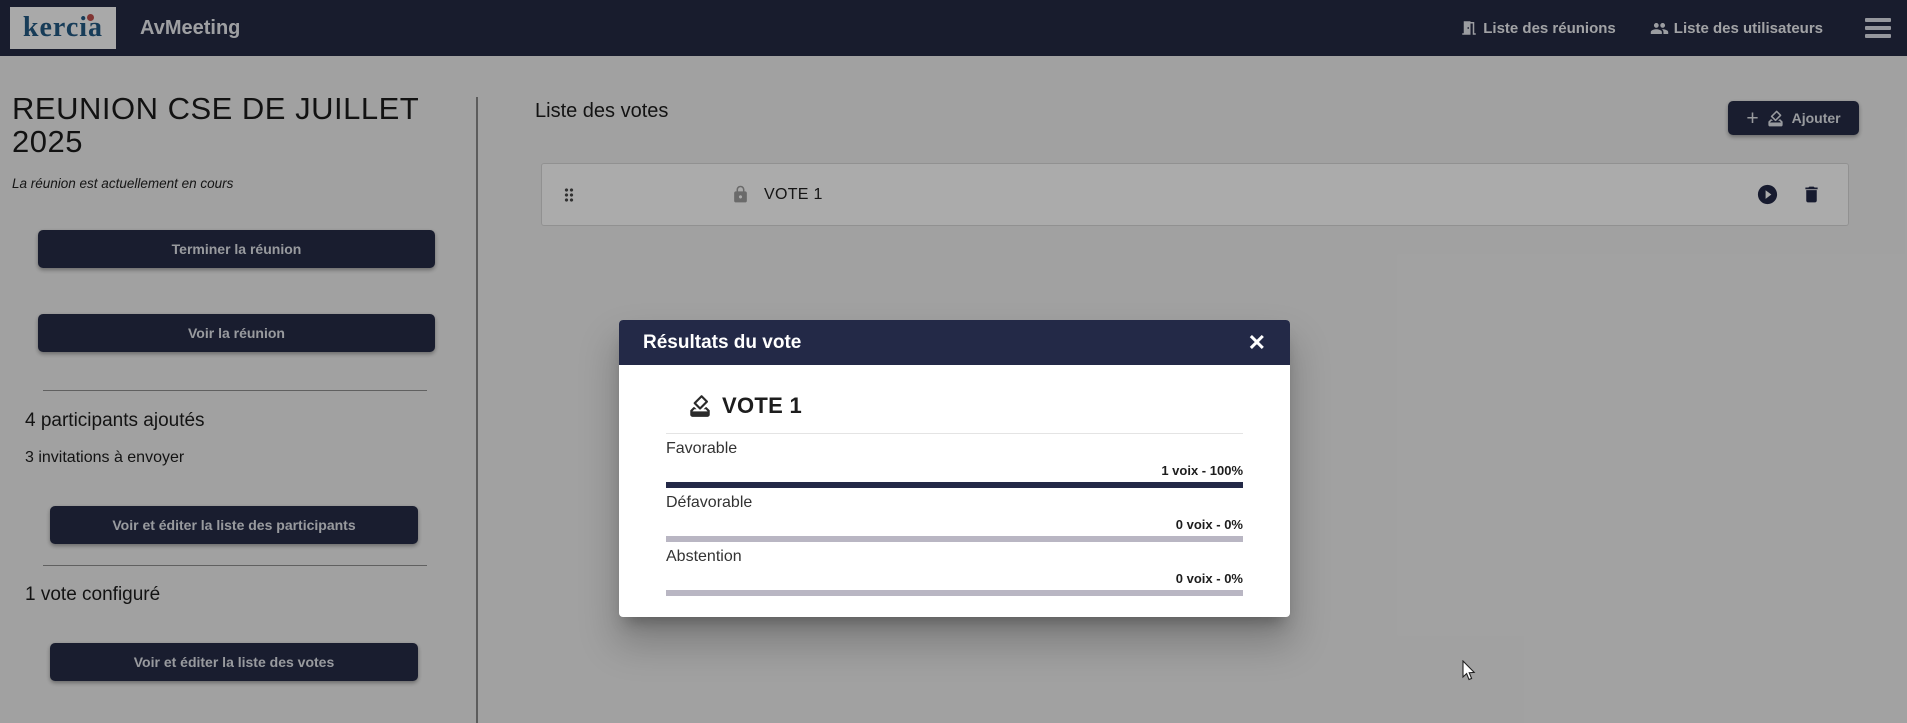  I want to click on participants-count-text: 4 participants ajoutés, so click(115, 420).